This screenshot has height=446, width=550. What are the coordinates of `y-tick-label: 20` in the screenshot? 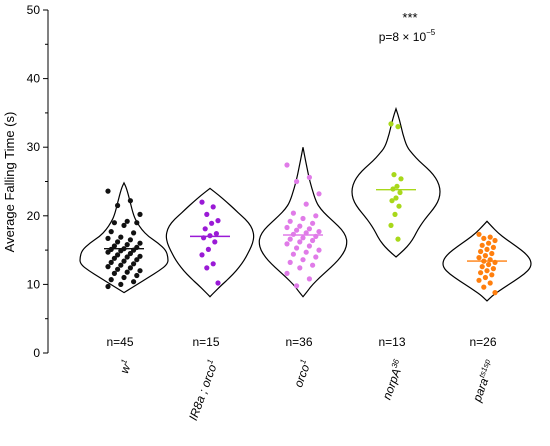 It's located at (34, 216).